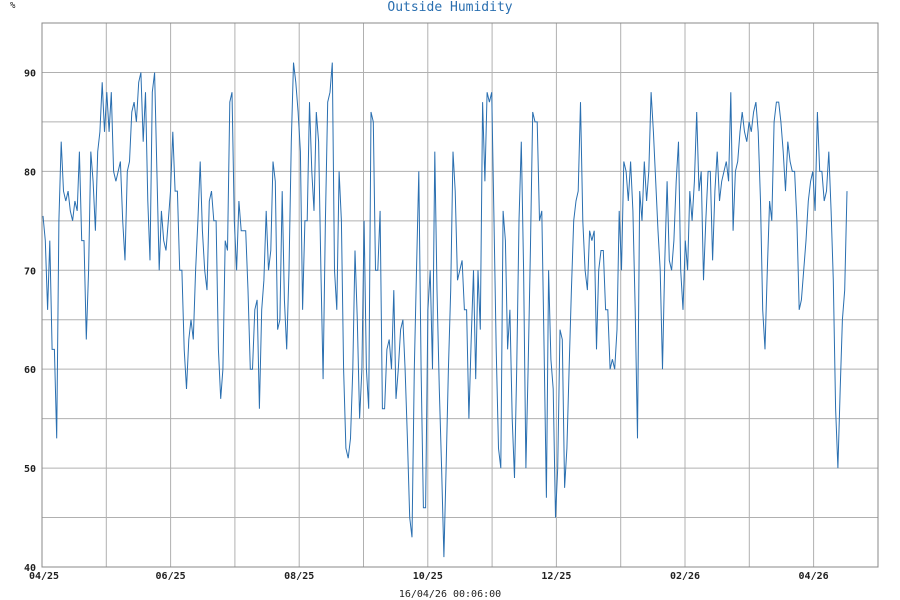 This screenshot has width=900, height=600. What do you see at coordinates (44, 576) in the screenshot?
I see `x-tick-label: 04/25` at bounding box center [44, 576].